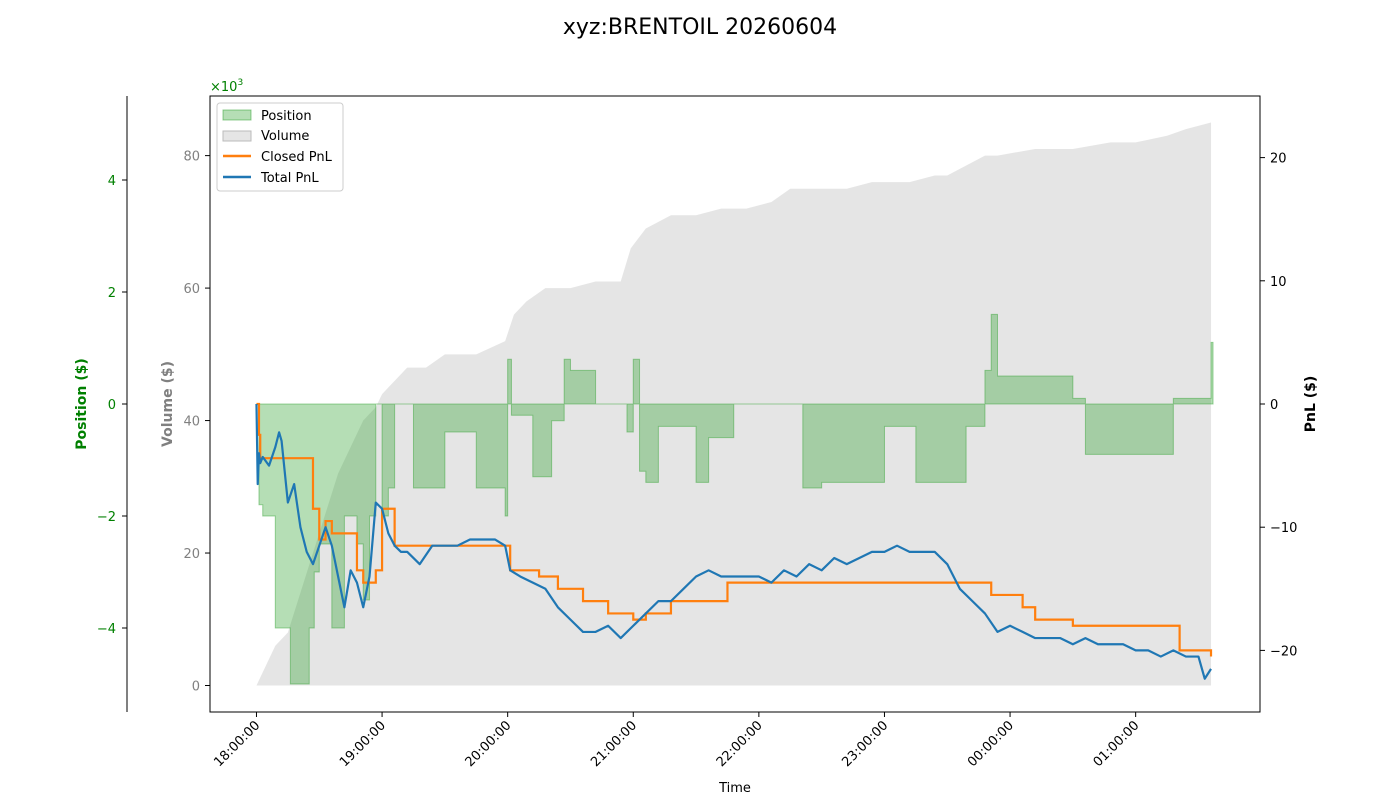  I want to click on volume-axis-ticks: 0 20 40 60 80, so click(196, 422).